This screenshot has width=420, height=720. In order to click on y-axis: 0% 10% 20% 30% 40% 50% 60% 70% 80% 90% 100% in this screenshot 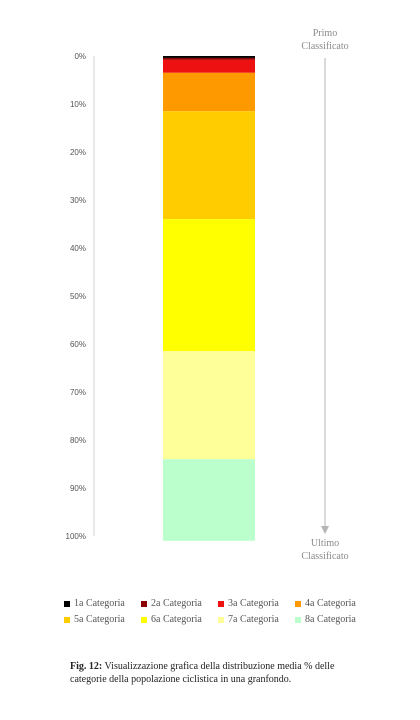, I will do `click(80, 296)`.